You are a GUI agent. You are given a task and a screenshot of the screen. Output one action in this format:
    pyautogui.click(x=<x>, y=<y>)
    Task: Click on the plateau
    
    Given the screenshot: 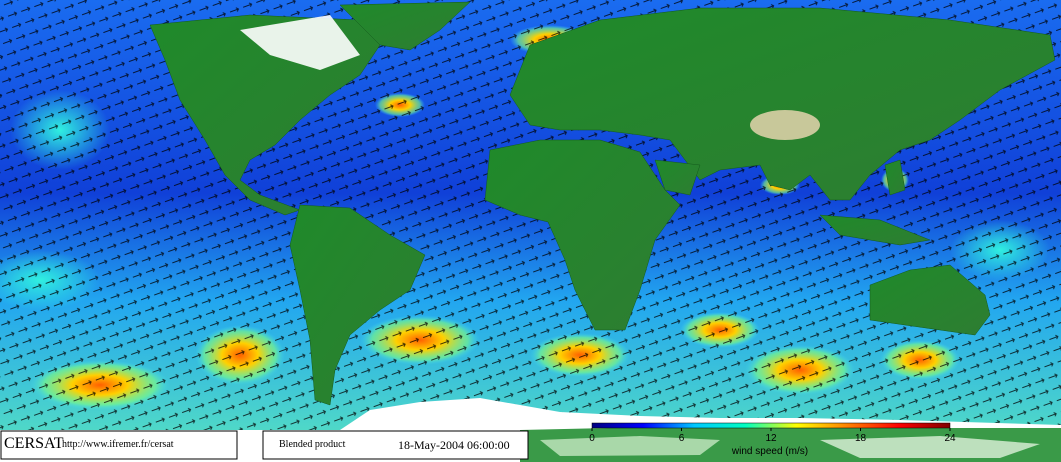 What is the action you would take?
    pyautogui.click(x=785, y=125)
    